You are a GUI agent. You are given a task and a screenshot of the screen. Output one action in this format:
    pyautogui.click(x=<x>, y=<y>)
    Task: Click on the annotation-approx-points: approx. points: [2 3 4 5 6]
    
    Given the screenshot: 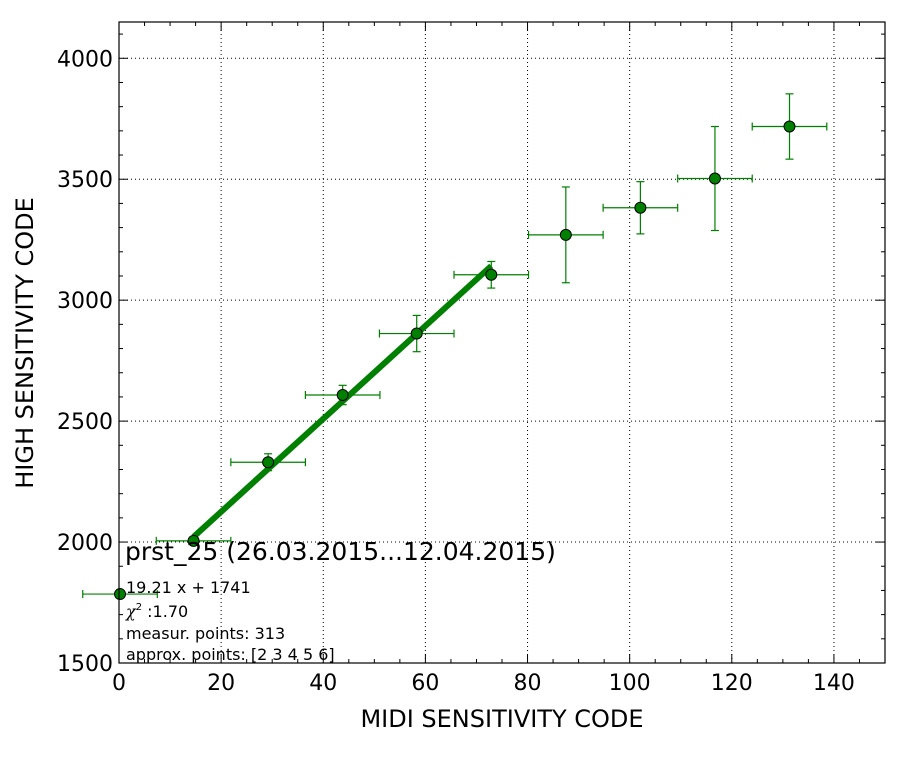 What is the action you would take?
    pyautogui.click(x=230, y=654)
    